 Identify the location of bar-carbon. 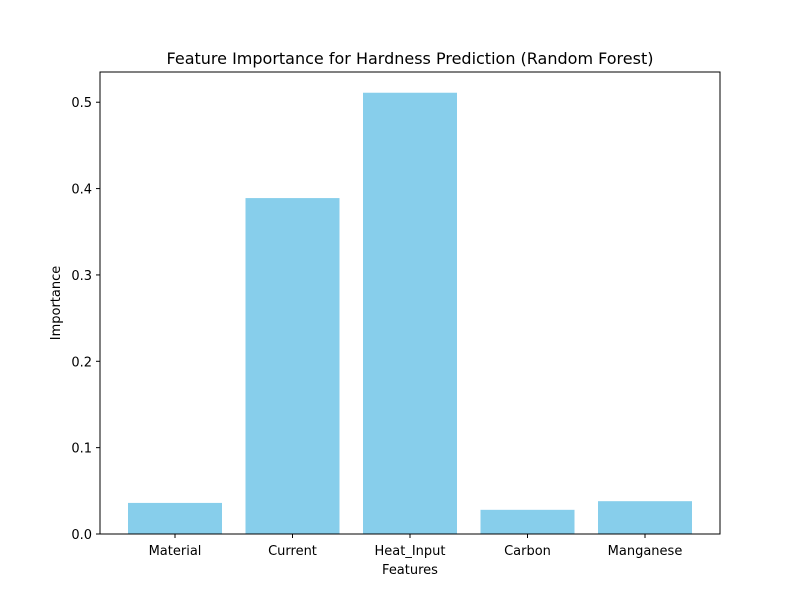
(527, 521).